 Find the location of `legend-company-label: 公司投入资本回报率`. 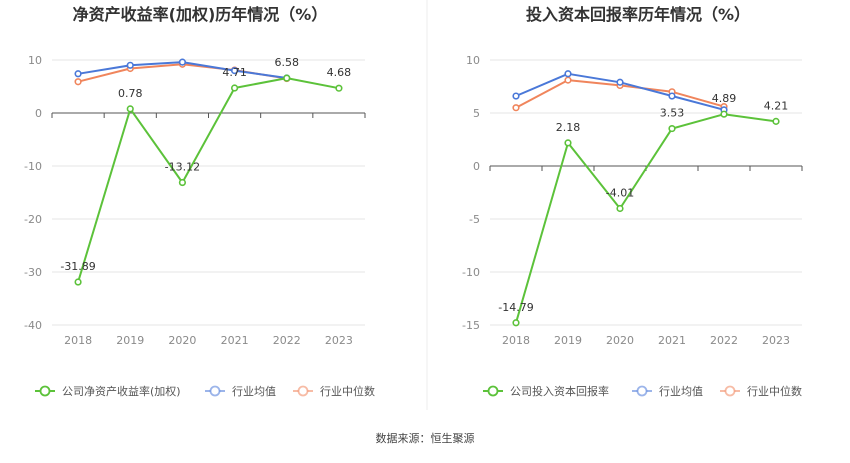

legend-company-label: 公司投入资本回报率 is located at coordinates (559, 391).